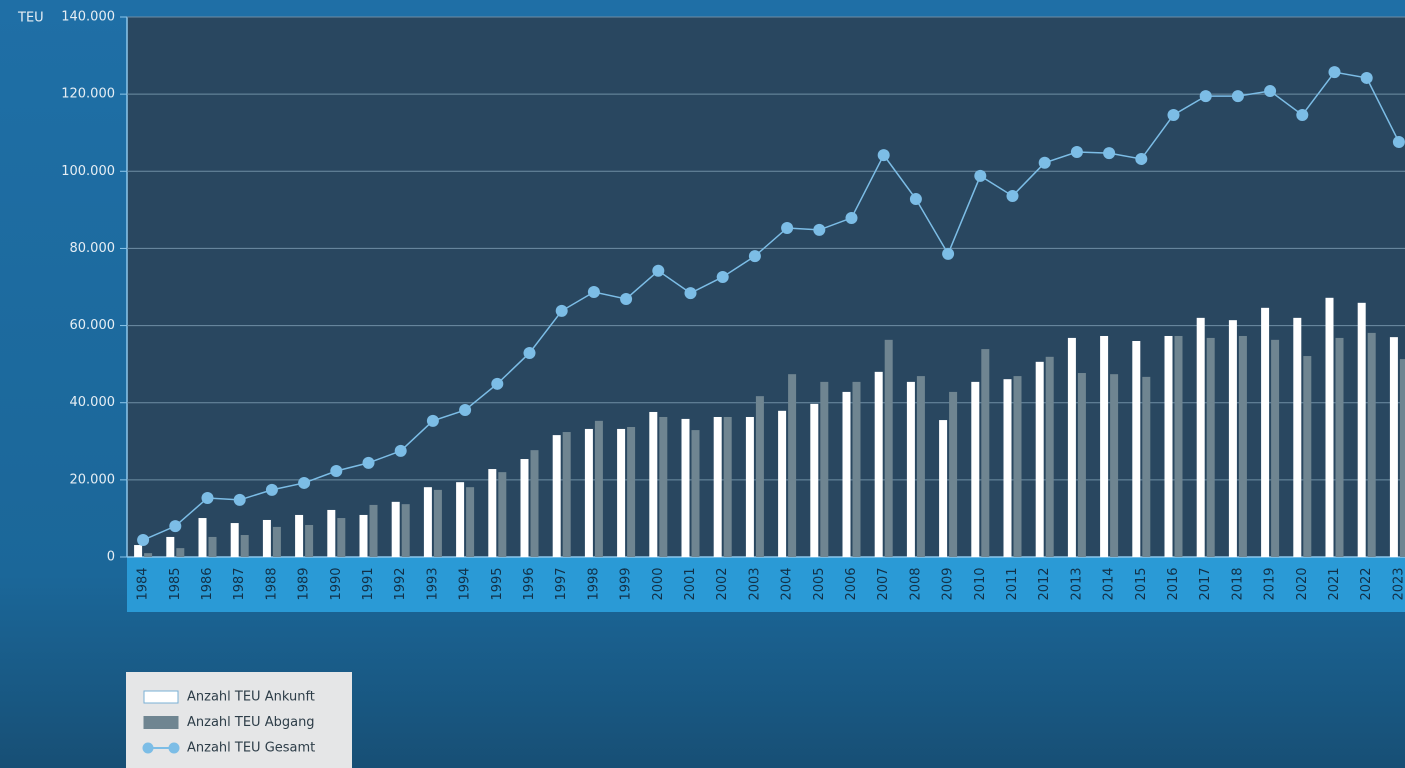 This screenshot has height=768, width=1405. Describe the element at coordinates (1109, 583) in the screenshot. I see `x-tick-label: 2014` at that location.